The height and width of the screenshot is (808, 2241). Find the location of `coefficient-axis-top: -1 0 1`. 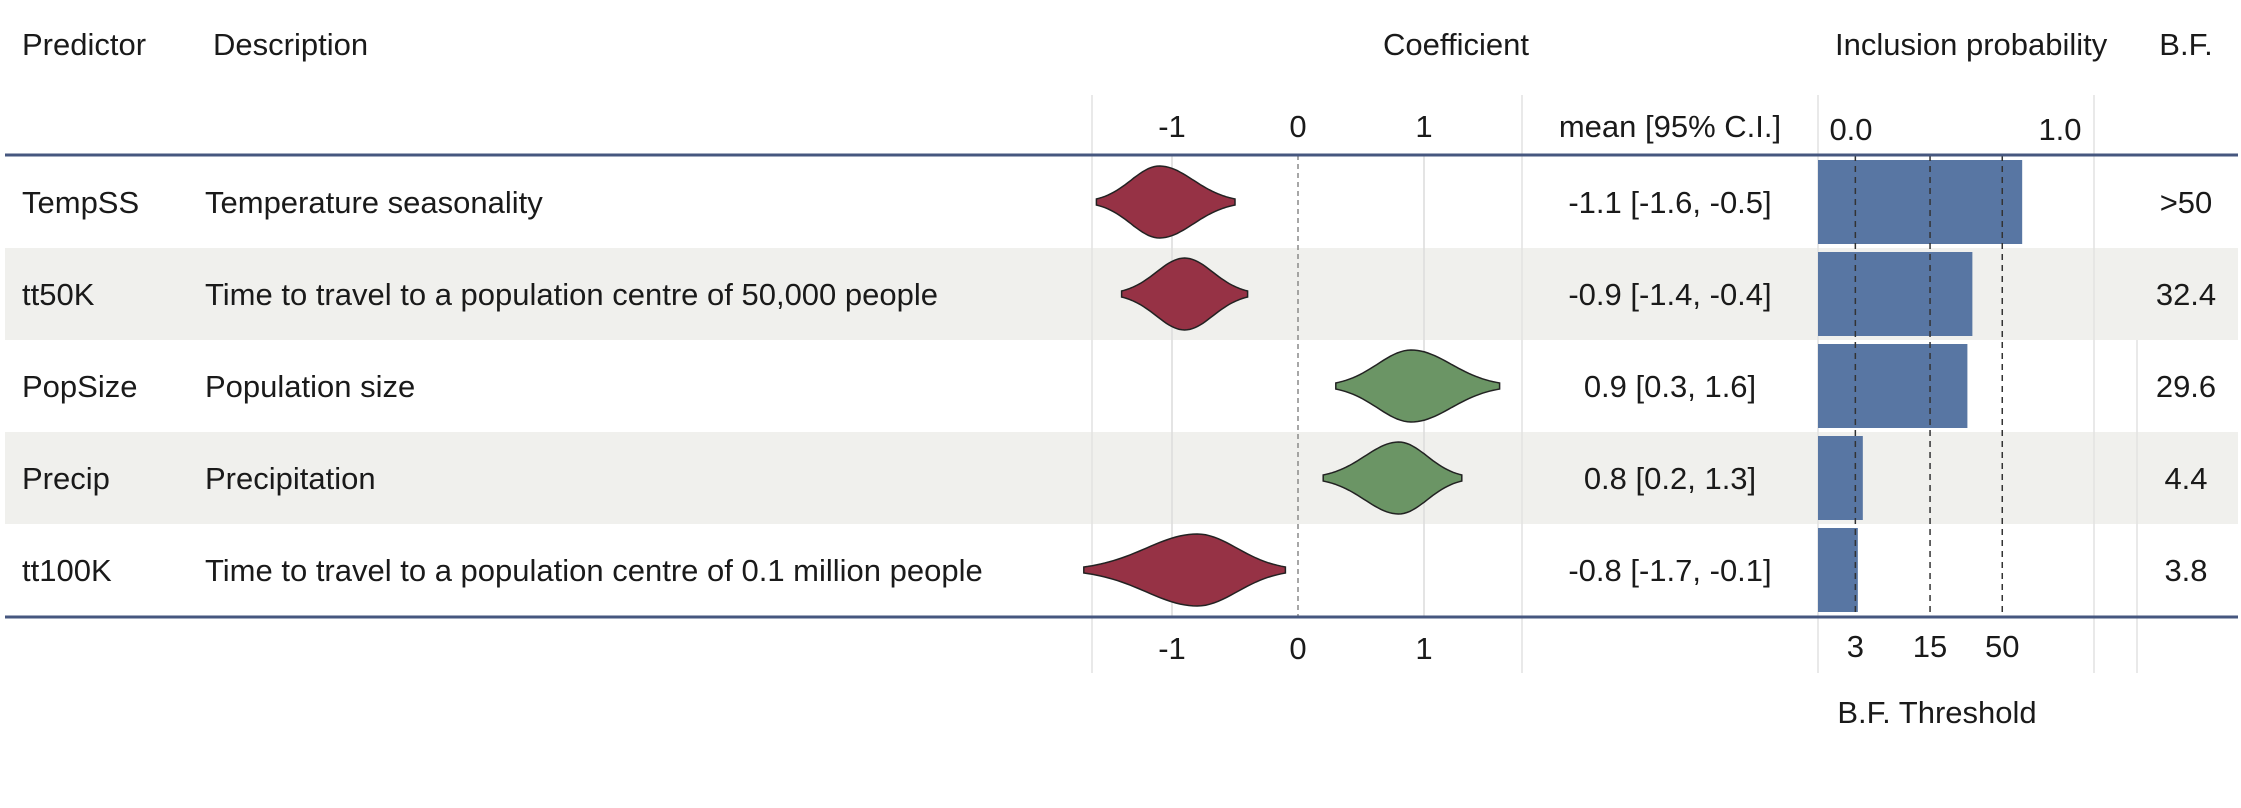

coefficient-axis-top: -1 0 1 is located at coordinates (1295, 126).